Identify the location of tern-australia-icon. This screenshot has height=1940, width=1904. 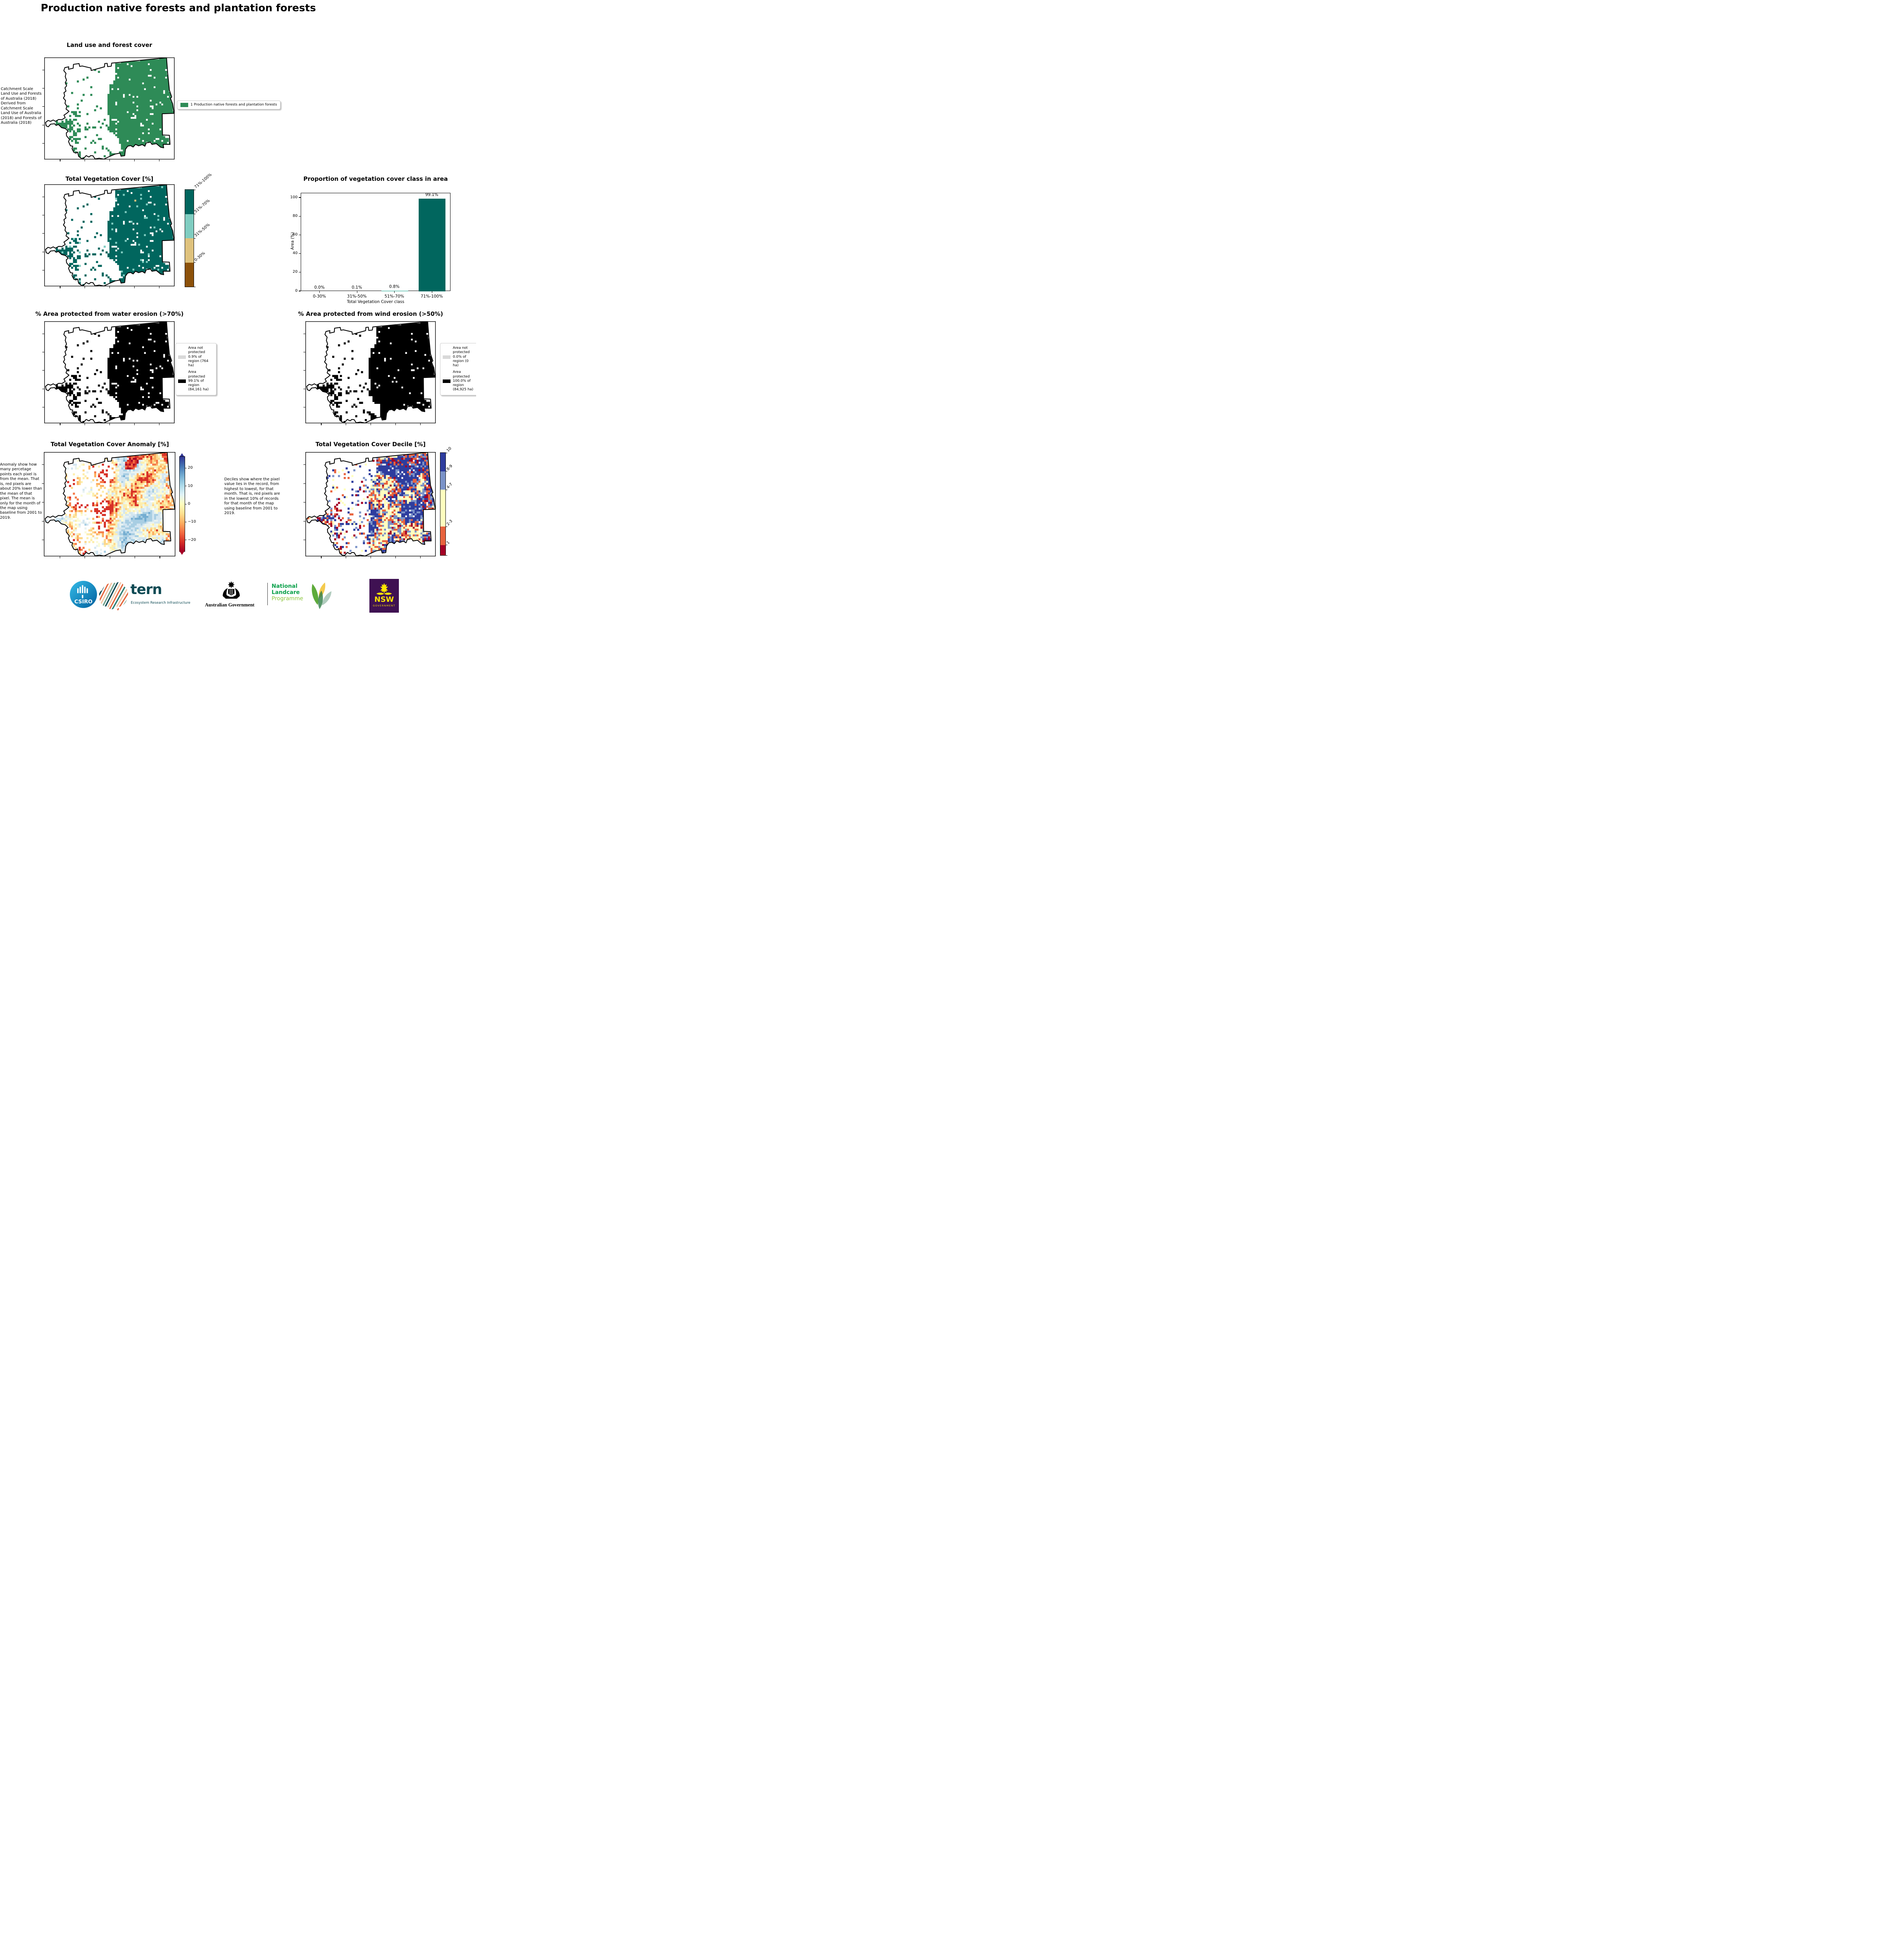
(114, 597).